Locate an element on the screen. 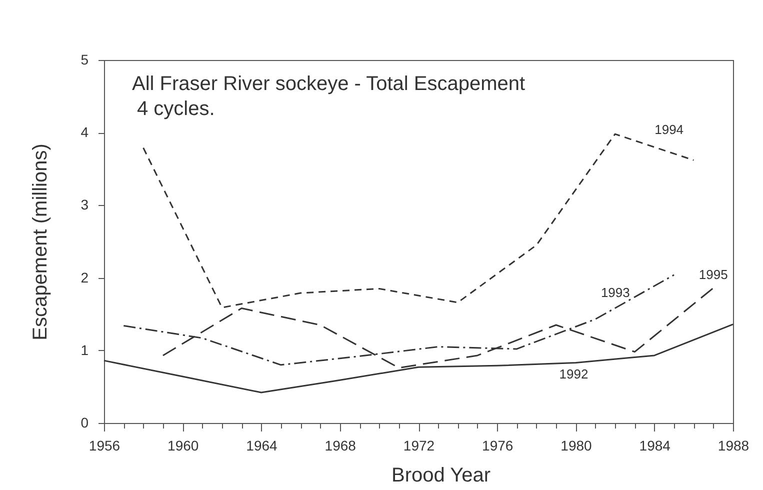 The height and width of the screenshot is (490, 763). x-tick-label: 1984 is located at coordinates (655, 446).